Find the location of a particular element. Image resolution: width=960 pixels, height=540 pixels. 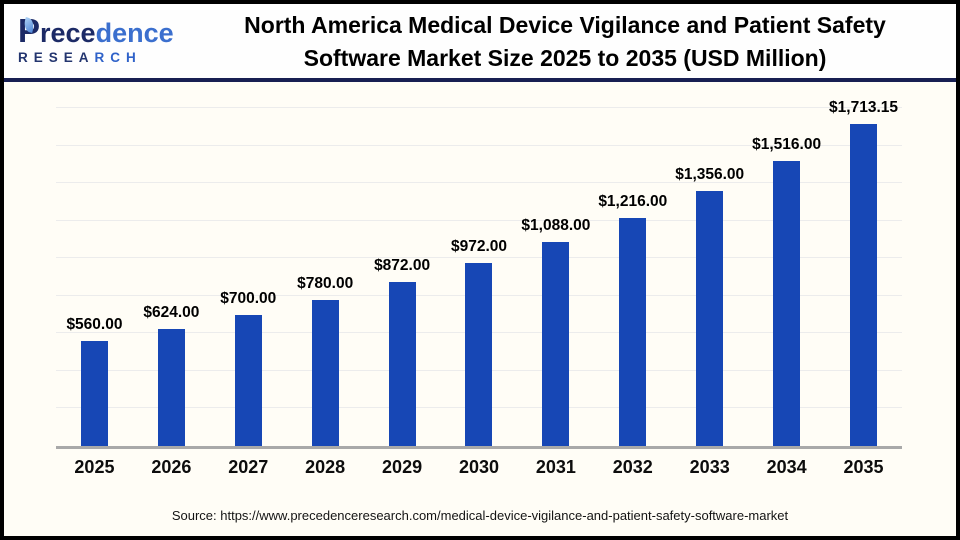

bar-column: $1,516.00 is located at coordinates (786, 277).